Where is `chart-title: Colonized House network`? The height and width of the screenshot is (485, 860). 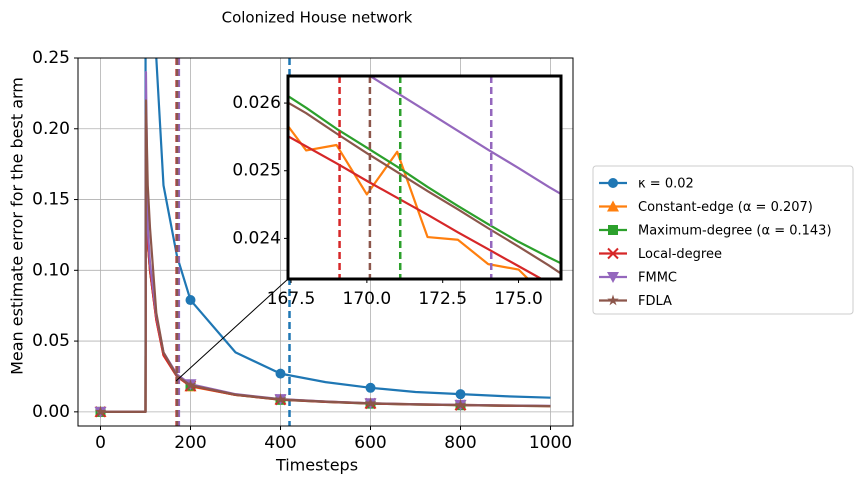
chart-title: Colonized House network is located at coordinates (317, 18).